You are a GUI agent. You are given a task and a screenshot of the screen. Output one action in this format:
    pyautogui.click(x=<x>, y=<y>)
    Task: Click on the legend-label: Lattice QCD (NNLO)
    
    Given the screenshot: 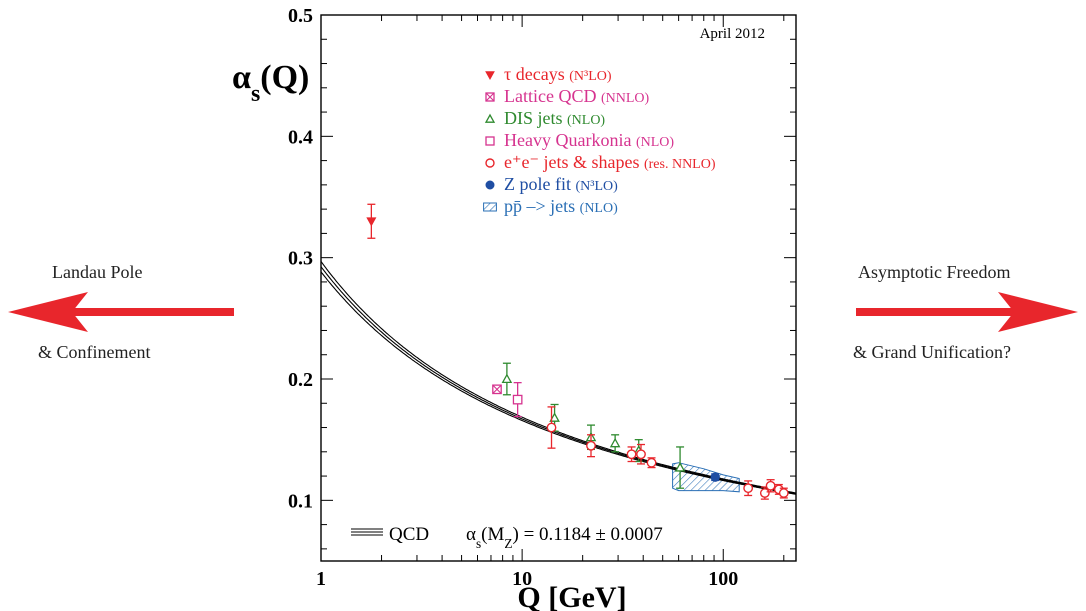 What is the action you would take?
    pyautogui.click(x=577, y=96)
    